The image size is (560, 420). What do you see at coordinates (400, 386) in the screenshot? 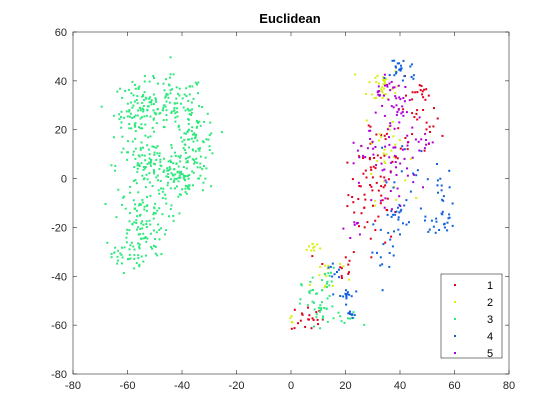
I see `x-tick-label: 40` at bounding box center [400, 386].